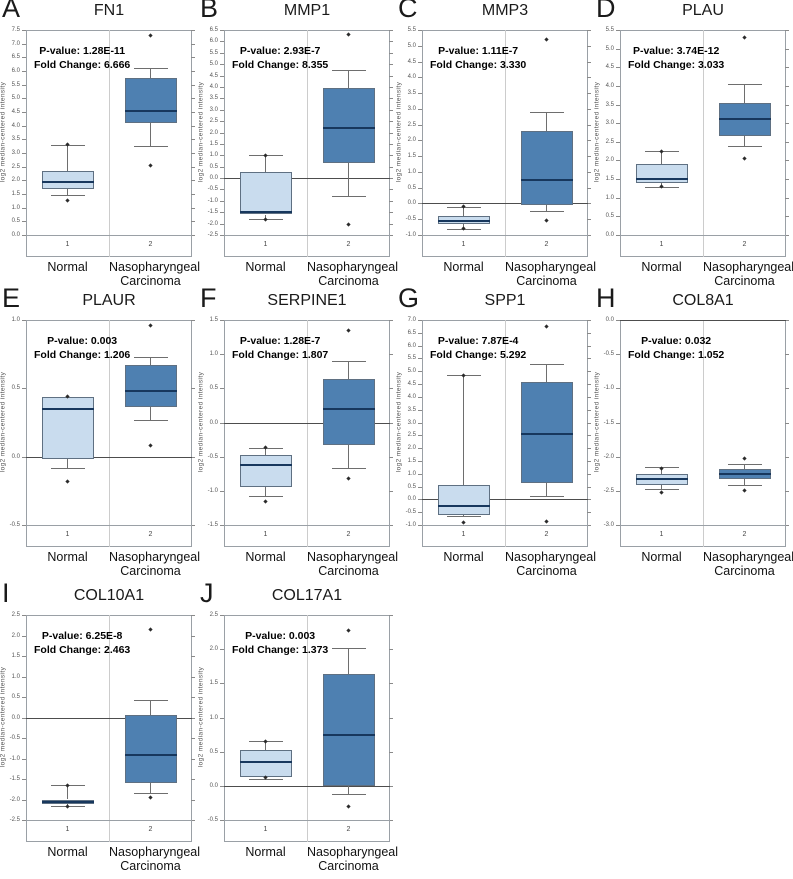  Describe the element at coordinates (307, 595) in the screenshot. I see `panel-title: COL17A1` at that location.